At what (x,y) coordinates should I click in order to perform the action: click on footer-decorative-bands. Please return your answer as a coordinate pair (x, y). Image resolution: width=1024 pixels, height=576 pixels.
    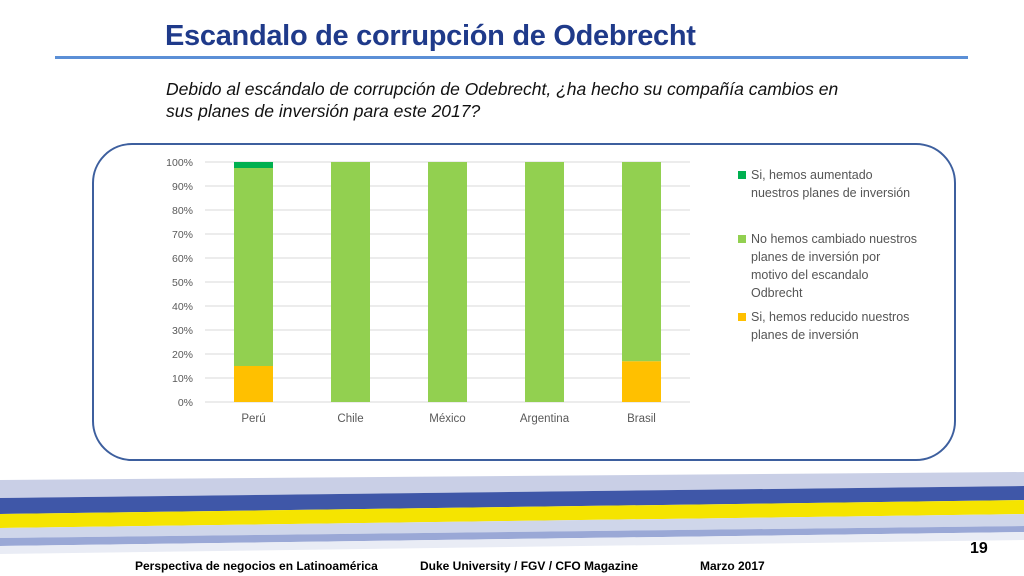
    Looking at the image, I should click on (512, 513).